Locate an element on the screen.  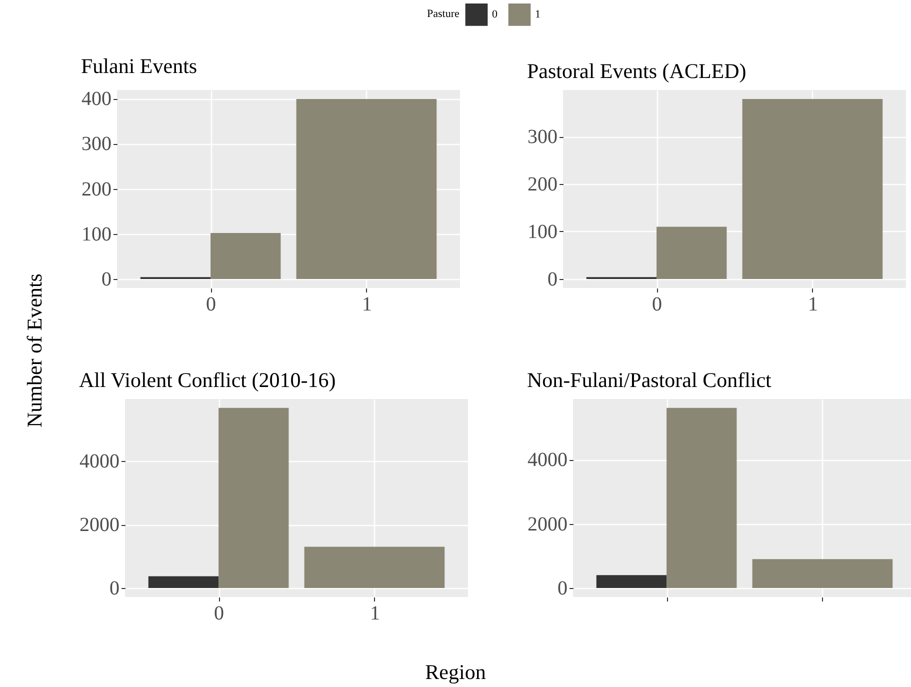
chart-title: Non-Fulani/Pastoral Conflict is located at coordinates (649, 380).